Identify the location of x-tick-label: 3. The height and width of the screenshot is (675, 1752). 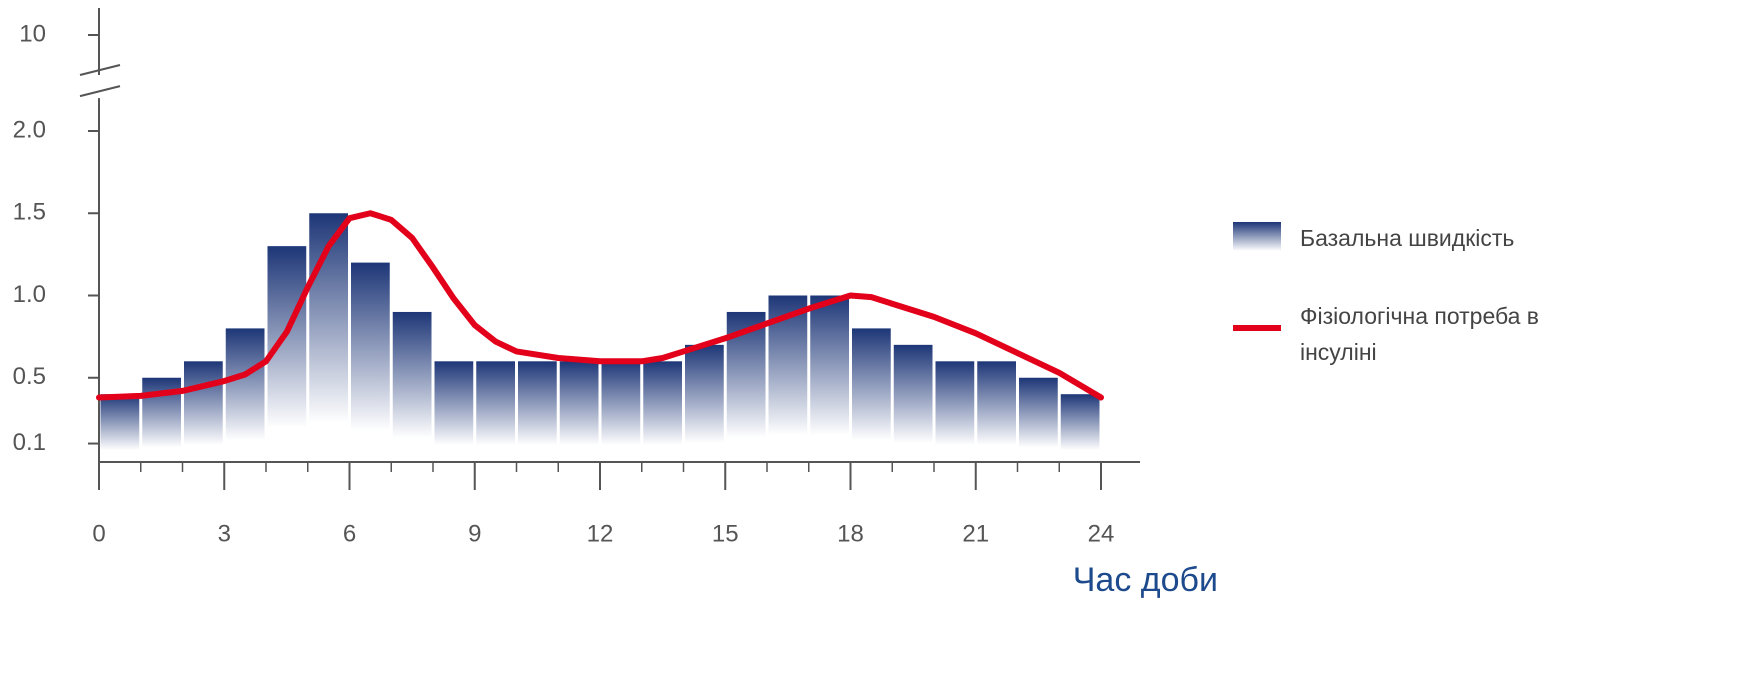
(224, 533).